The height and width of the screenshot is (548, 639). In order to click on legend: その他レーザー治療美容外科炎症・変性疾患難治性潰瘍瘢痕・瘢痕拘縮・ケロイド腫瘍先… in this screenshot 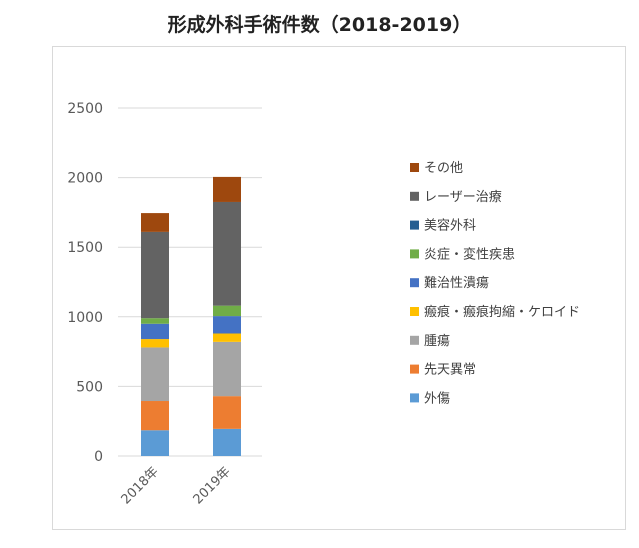, I will do `click(495, 283)`.